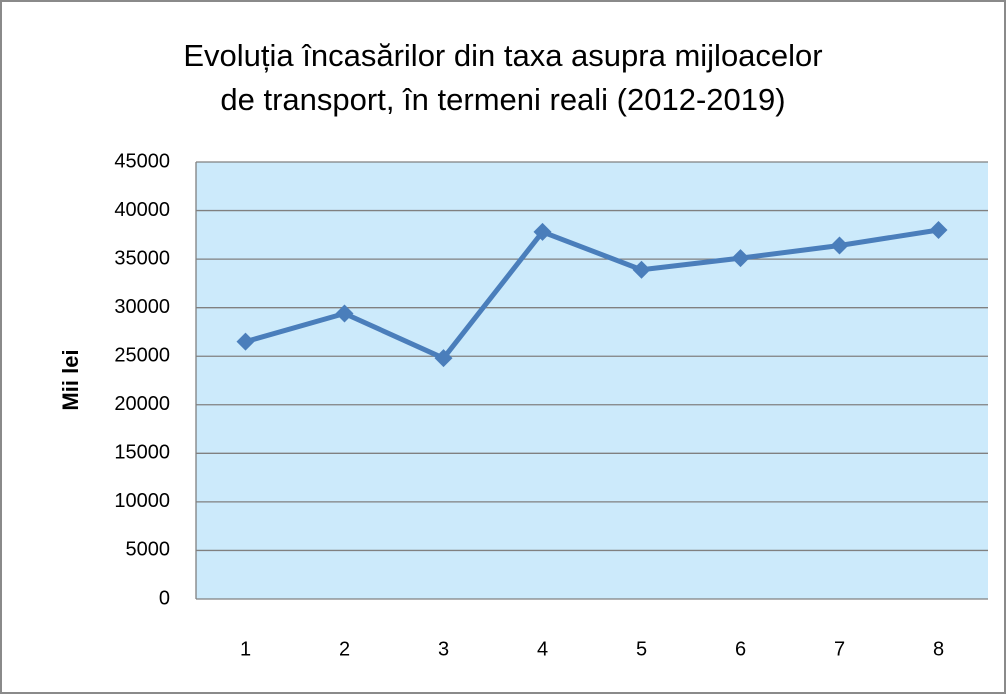  I want to click on y-tick-label: 30000, so click(142, 307).